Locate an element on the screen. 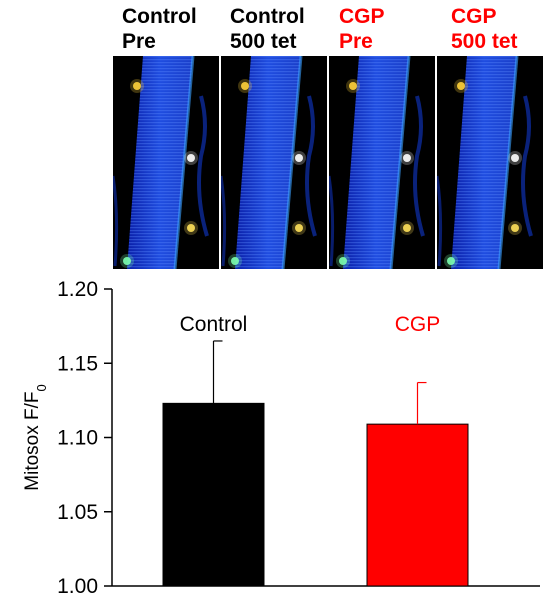  y-tick-label: 1.20 is located at coordinates (77, 289).